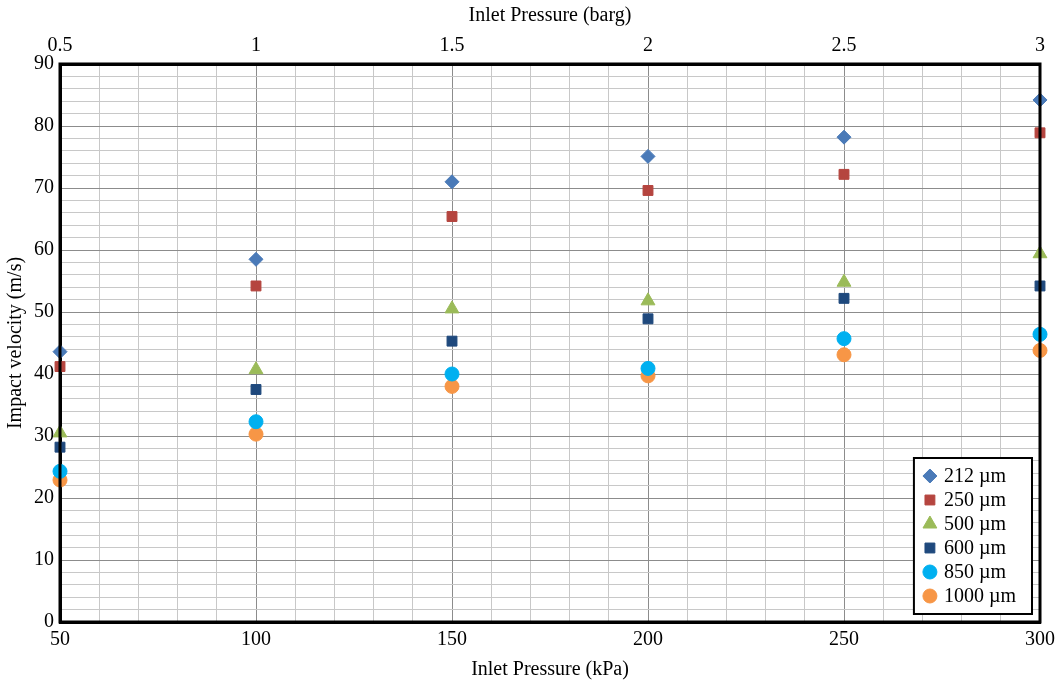 The height and width of the screenshot is (684, 1064). Describe the element at coordinates (975, 548) in the screenshot. I see `legend-label: 600 µm` at that location.